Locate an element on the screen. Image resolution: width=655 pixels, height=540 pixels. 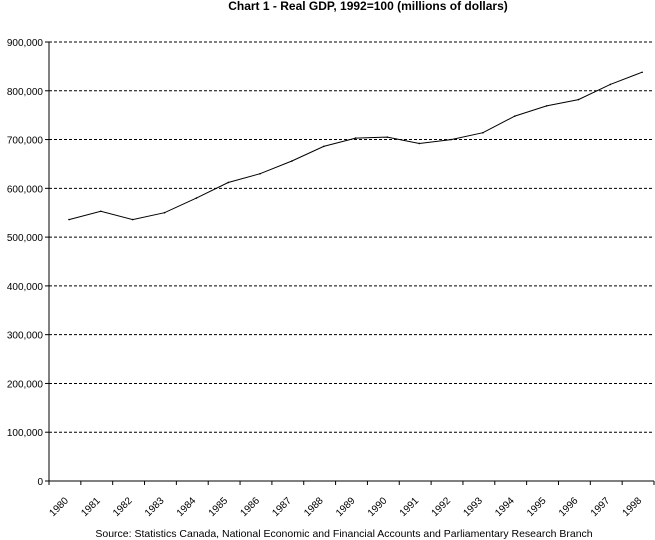
y-tick-label: 800,000 is located at coordinates (25, 92).